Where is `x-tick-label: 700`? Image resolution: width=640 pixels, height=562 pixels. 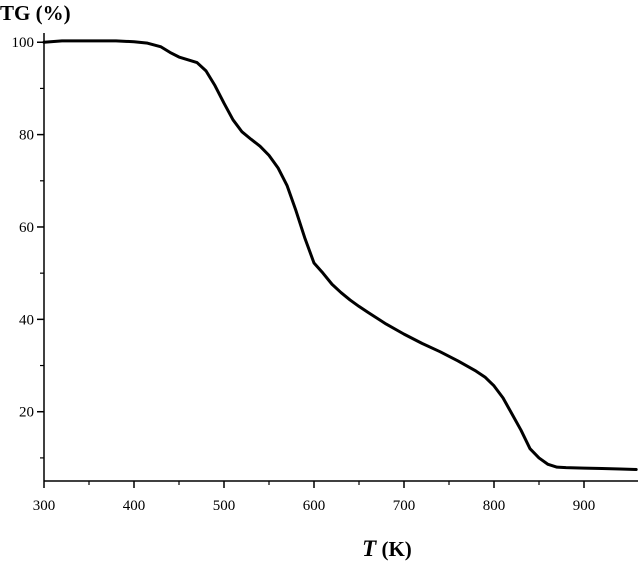 x-tick-label: 700 is located at coordinates (404, 506).